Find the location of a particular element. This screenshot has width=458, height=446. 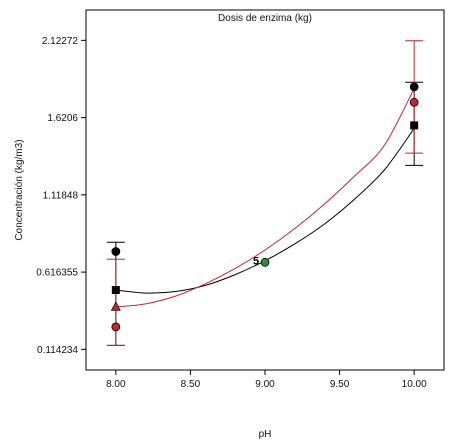

y-axis-label: Concentración (kg/m3) is located at coordinates (19, 189).